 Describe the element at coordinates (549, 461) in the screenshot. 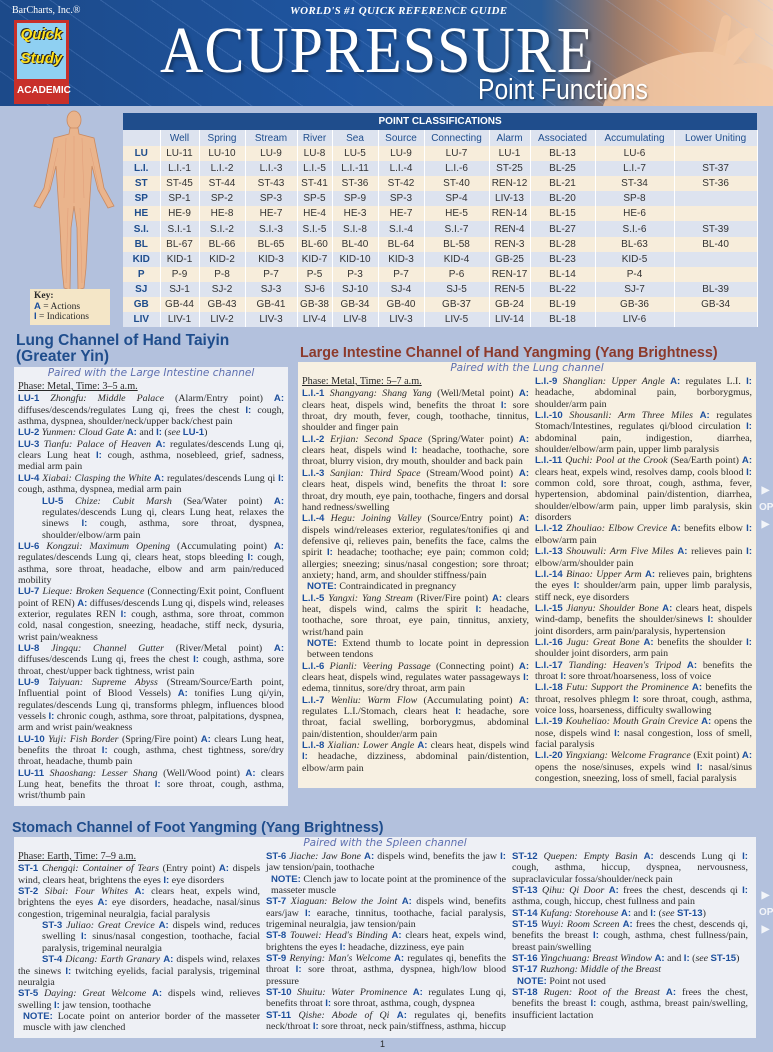

I see `point-code: L.I.-11` at that location.